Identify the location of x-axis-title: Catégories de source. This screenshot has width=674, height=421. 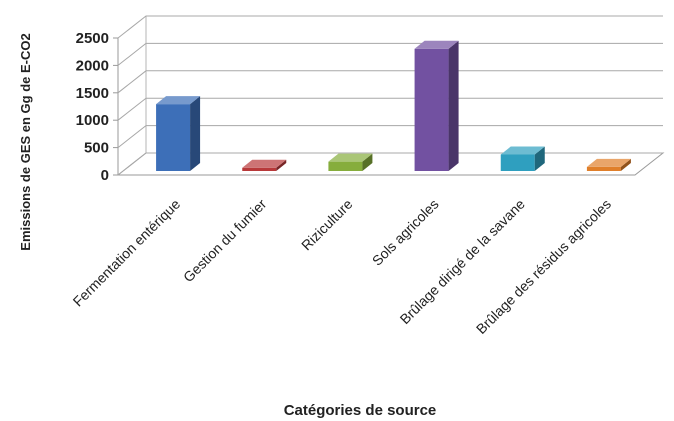
(360, 410).